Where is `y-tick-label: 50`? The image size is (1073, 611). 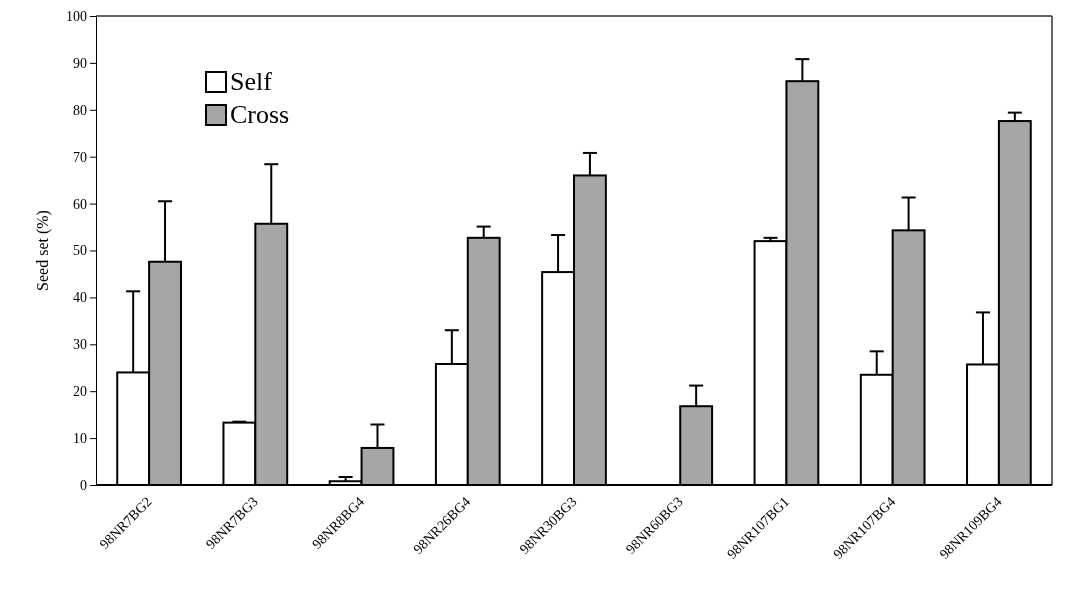
y-tick-label: 50 is located at coordinates (80, 251).